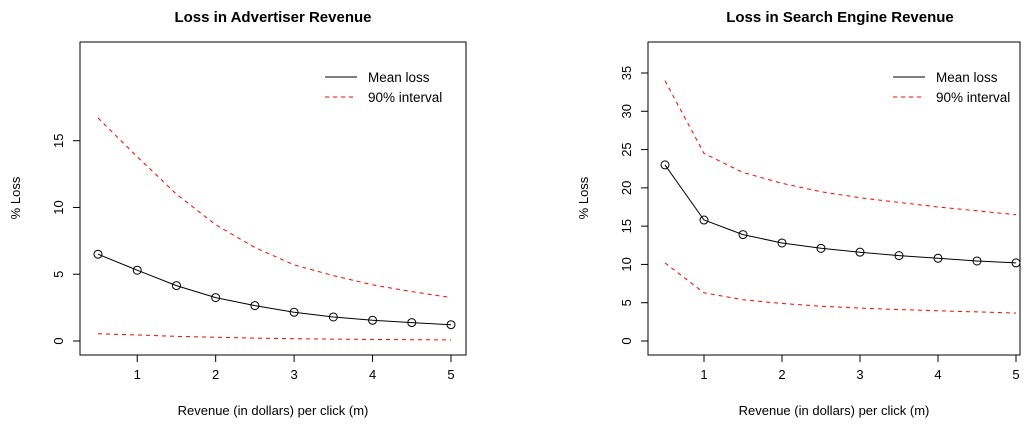 The image size is (1026, 427). Describe the element at coordinates (626, 111) in the screenshot. I see `y-tick-label: 30` at that location.